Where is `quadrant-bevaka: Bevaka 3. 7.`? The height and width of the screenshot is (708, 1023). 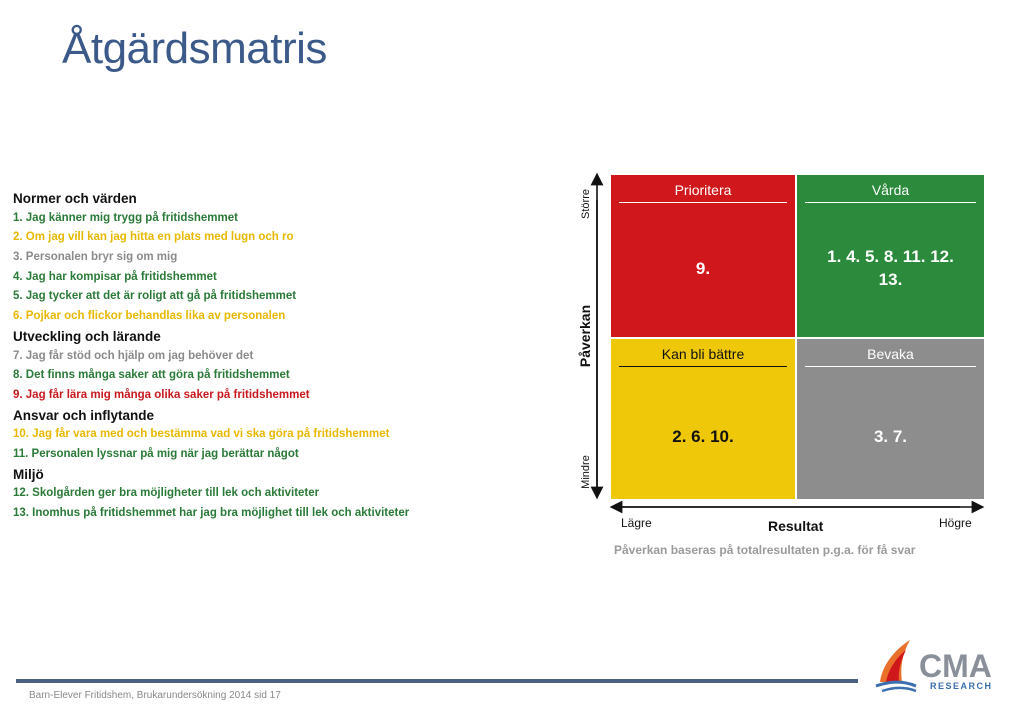
quadrant-bevaka: Bevaka 3. 7. is located at coordinates (890, 419).